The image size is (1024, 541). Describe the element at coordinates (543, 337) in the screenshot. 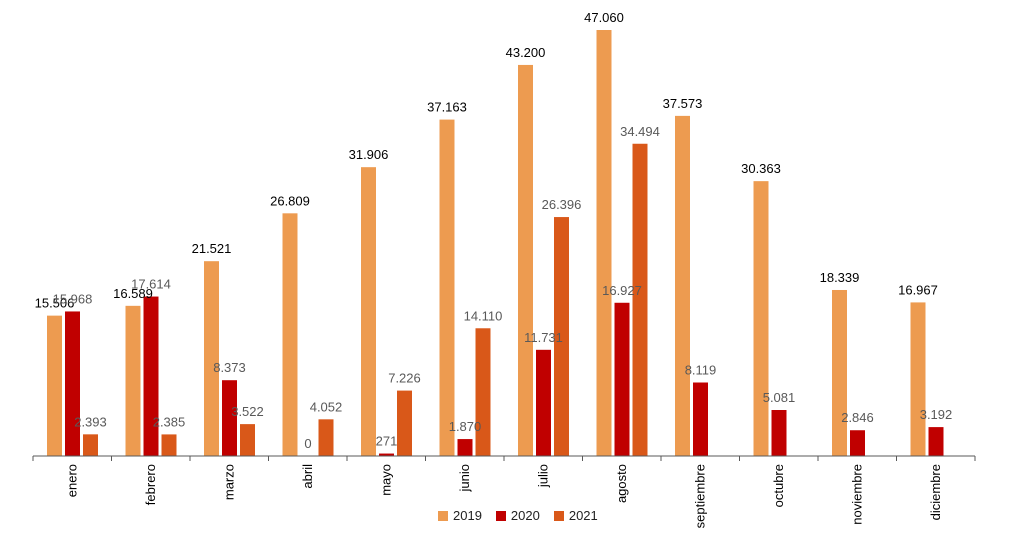

I see `data-label-2020-julio: 11.731` at that location.